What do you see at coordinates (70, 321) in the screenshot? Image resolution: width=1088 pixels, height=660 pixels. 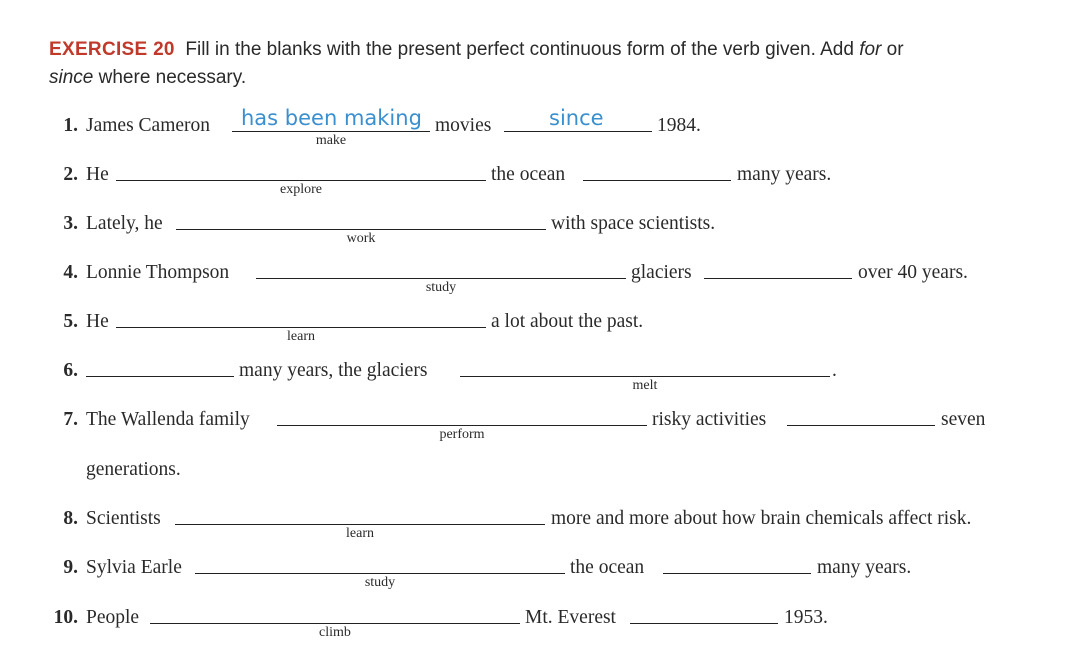 I see `item-number: 5.` at bounding box center [70, 321].